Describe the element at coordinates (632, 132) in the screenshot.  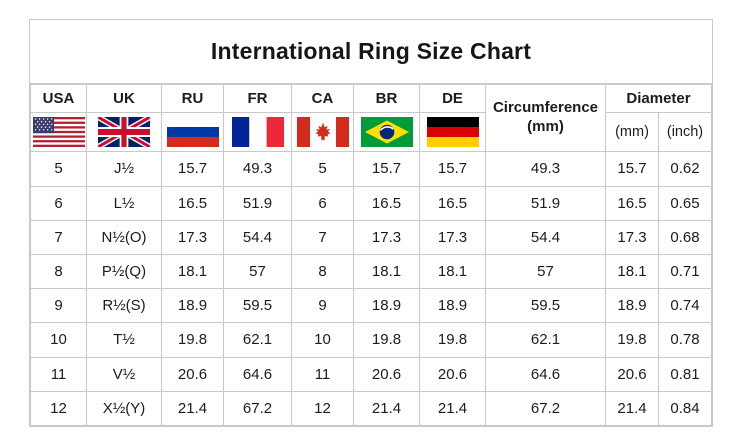
I see `column-header-diameter-mm: (mm)` at that location.